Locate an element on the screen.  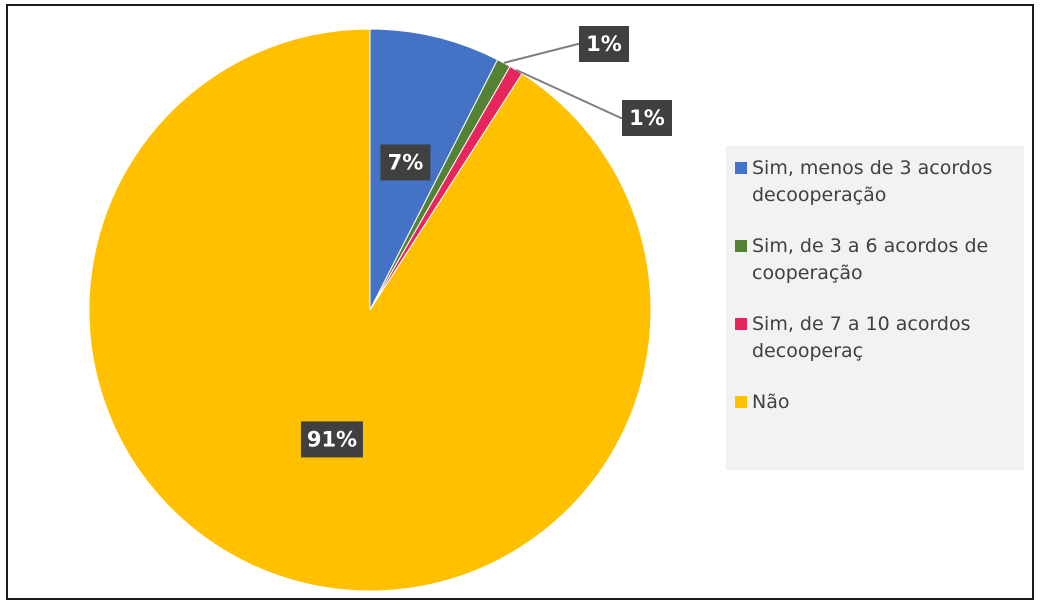
legend-label-1-line-0: Sim, de 3 a 6 acordos de is located at coordinates (870, 246).